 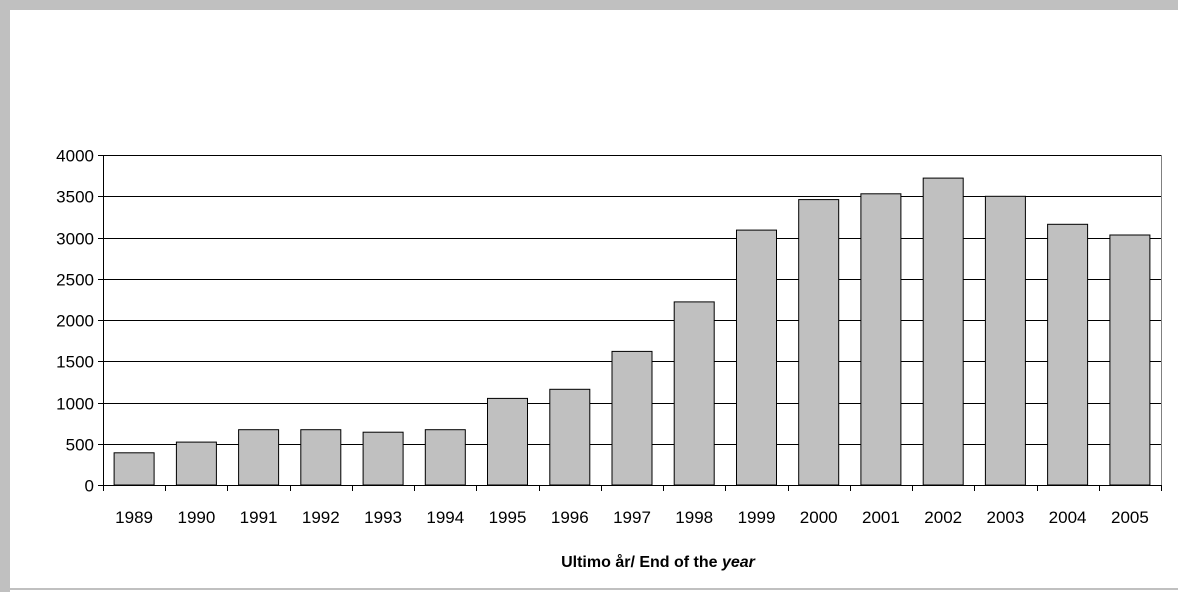 What do you see at coordinates (757, 517) in the screenshot?
I see `x-tick-label: 1999` at bounding box center [757, 517].